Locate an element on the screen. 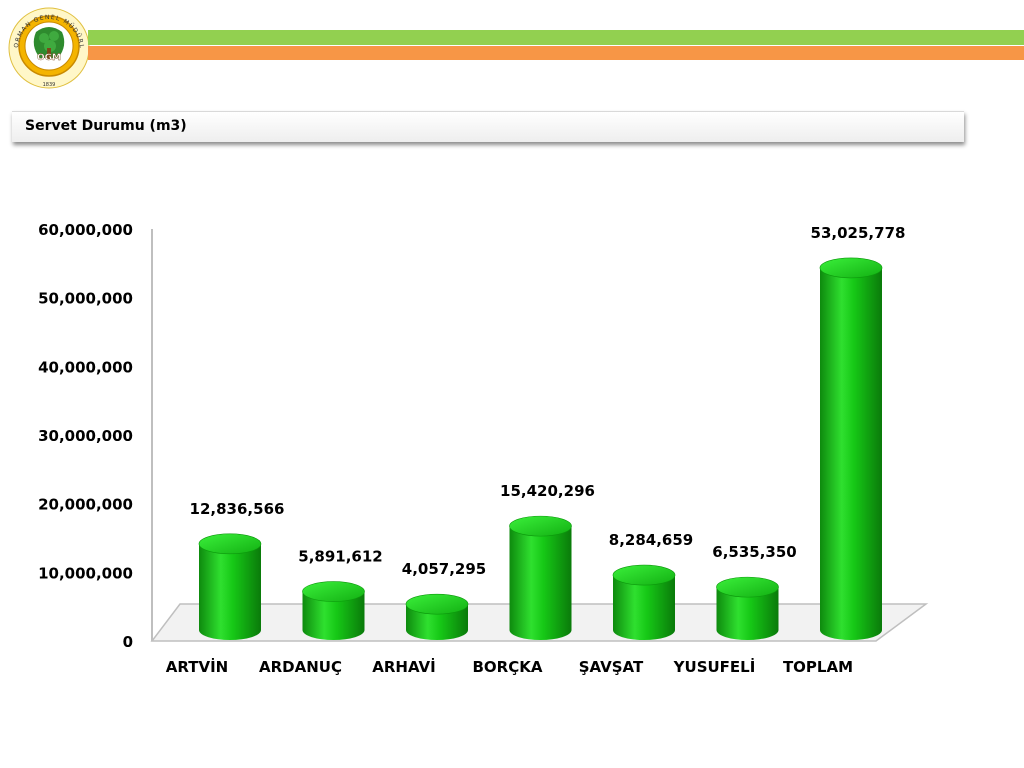 The image size is (1024, 768). y-tick-label: 50,000,000 is located at coordinates (85, 299).